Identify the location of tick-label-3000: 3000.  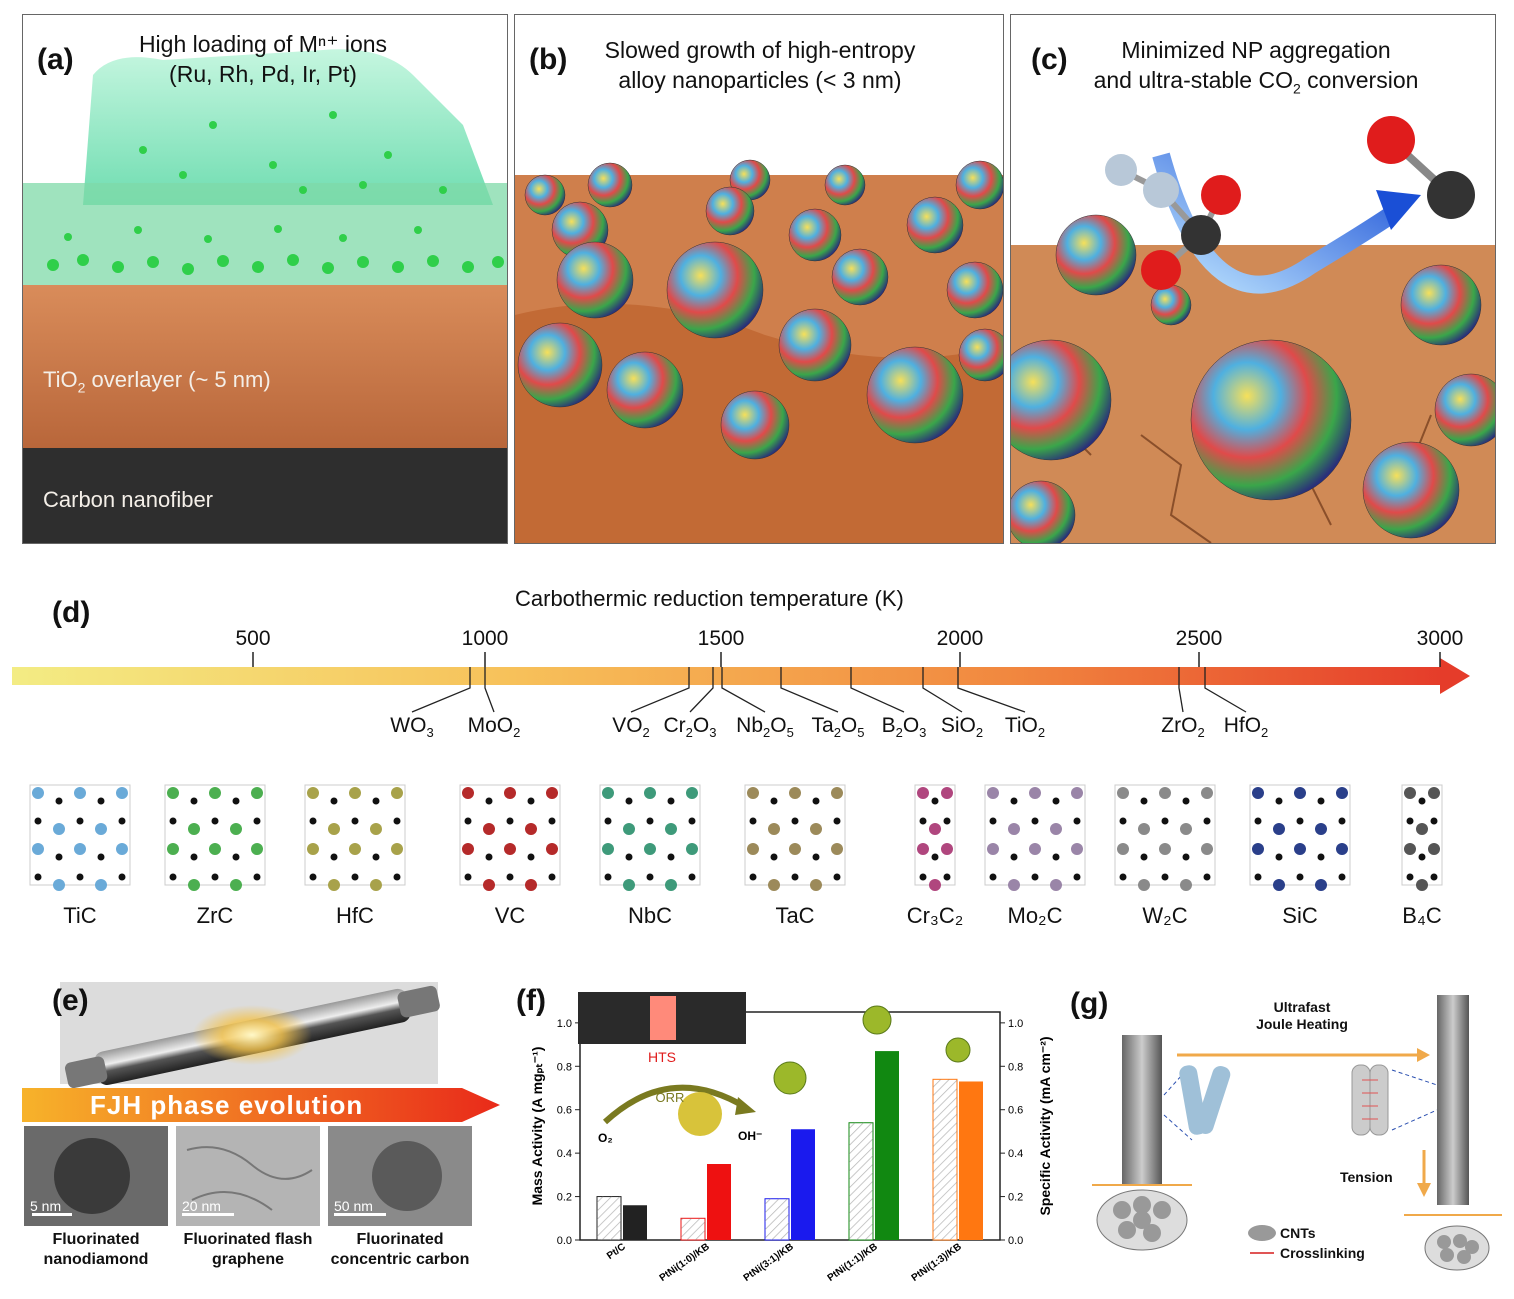
(1440, 638).